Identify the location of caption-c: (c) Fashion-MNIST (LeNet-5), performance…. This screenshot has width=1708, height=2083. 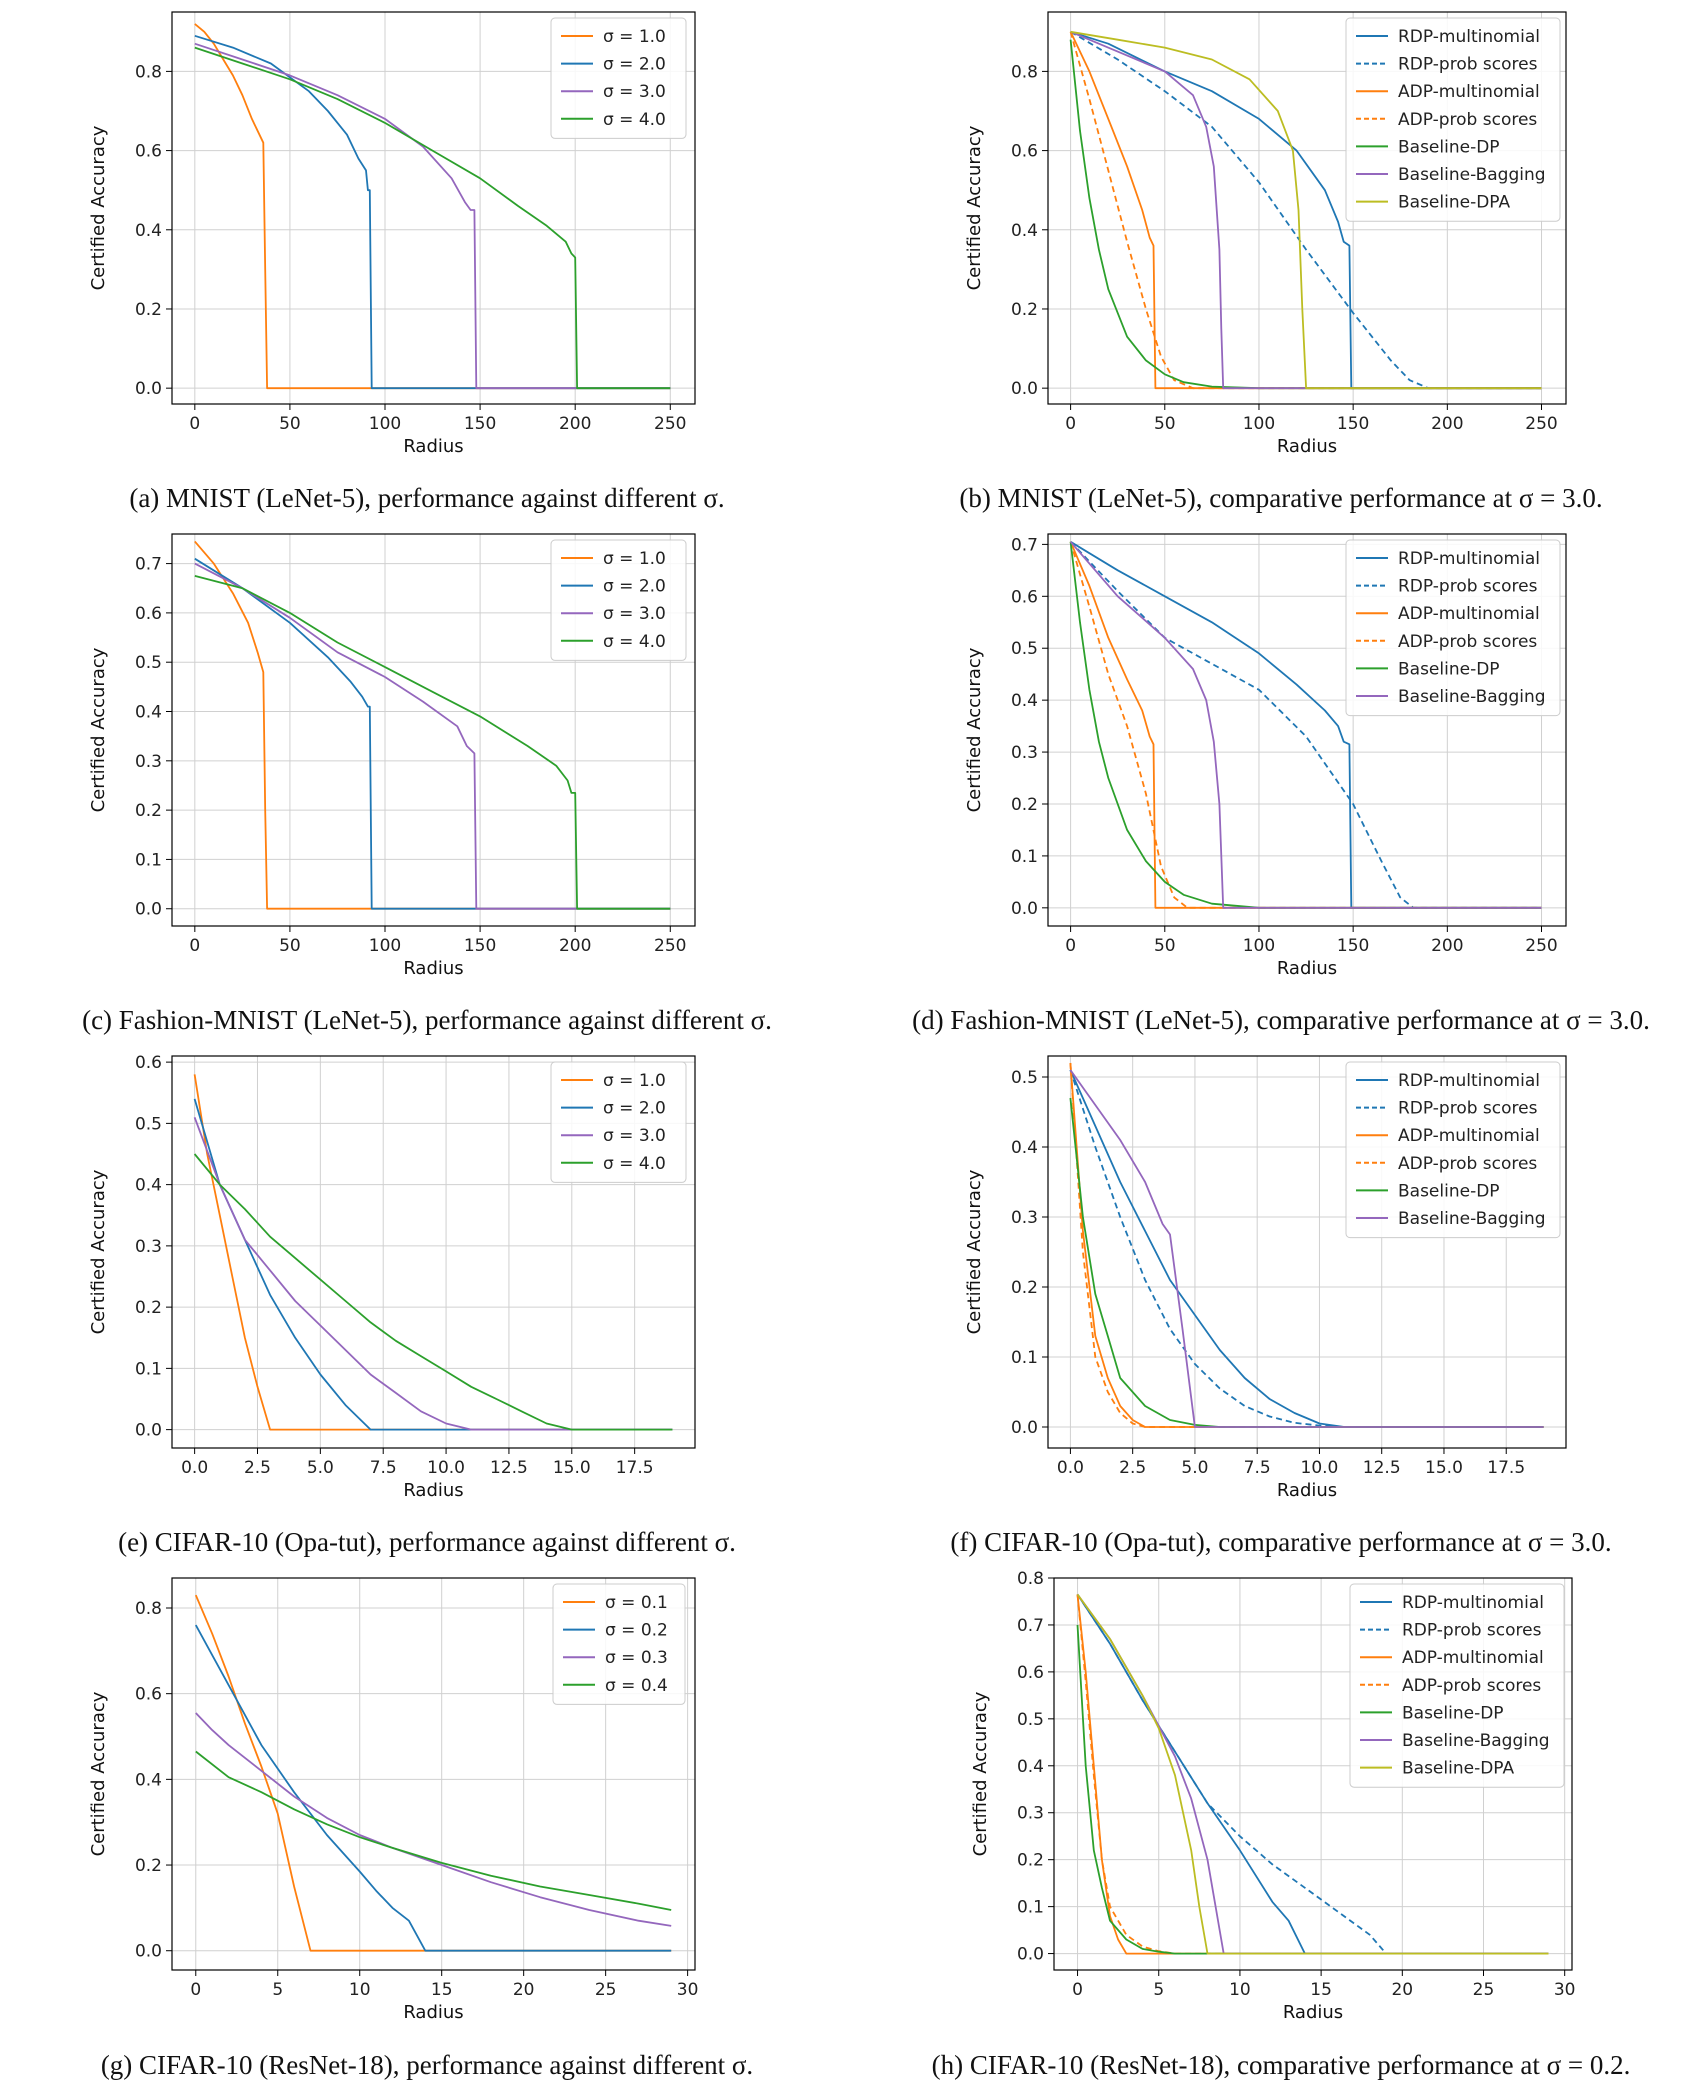
(427, 1020).